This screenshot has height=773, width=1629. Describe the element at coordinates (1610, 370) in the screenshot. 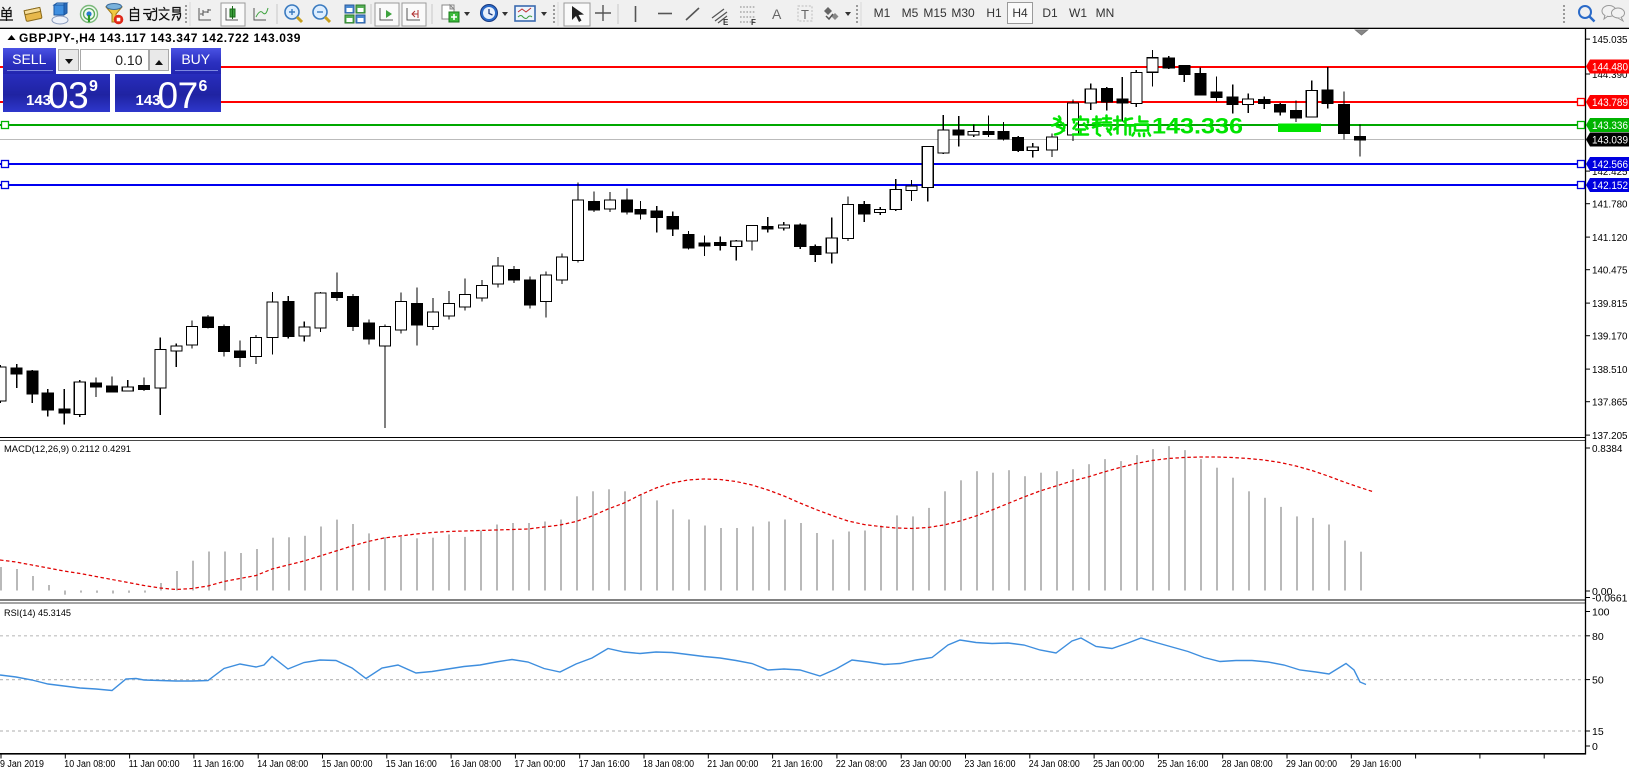

I see `svg-text: 138.510` at that location.